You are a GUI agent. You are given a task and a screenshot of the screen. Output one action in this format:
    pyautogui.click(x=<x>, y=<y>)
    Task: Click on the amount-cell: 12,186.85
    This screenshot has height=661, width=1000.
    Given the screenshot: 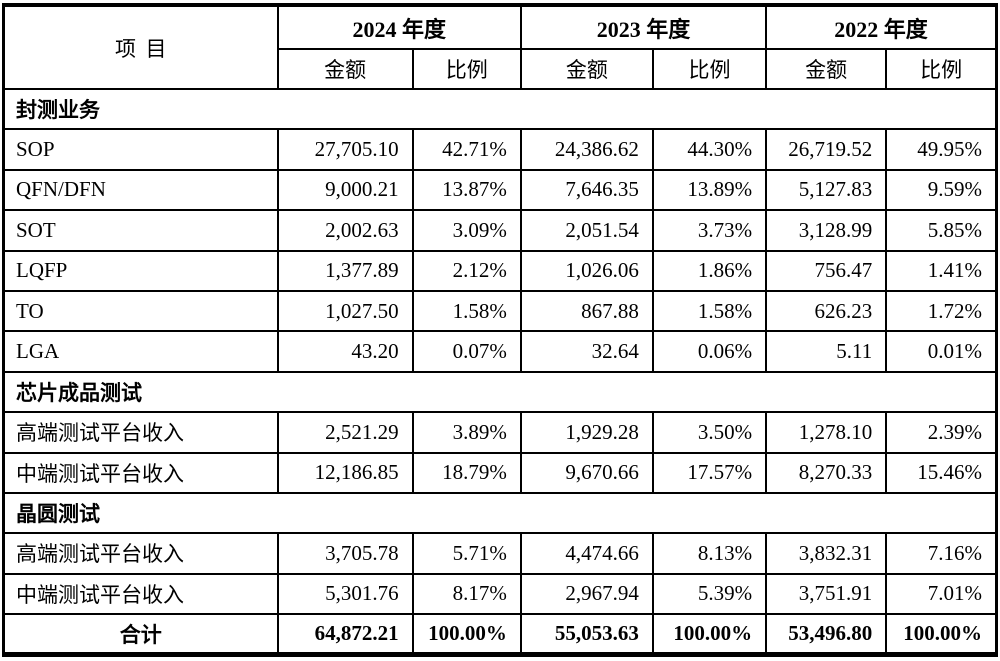 What is the action you would take?
    pyautogui.click(x=345, y=472)
    